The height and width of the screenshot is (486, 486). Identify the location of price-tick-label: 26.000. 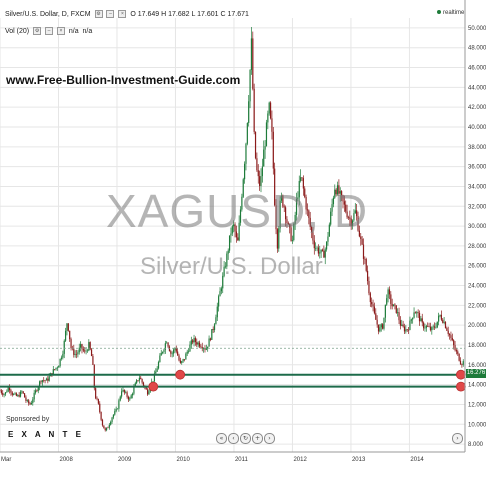
(477, 267).